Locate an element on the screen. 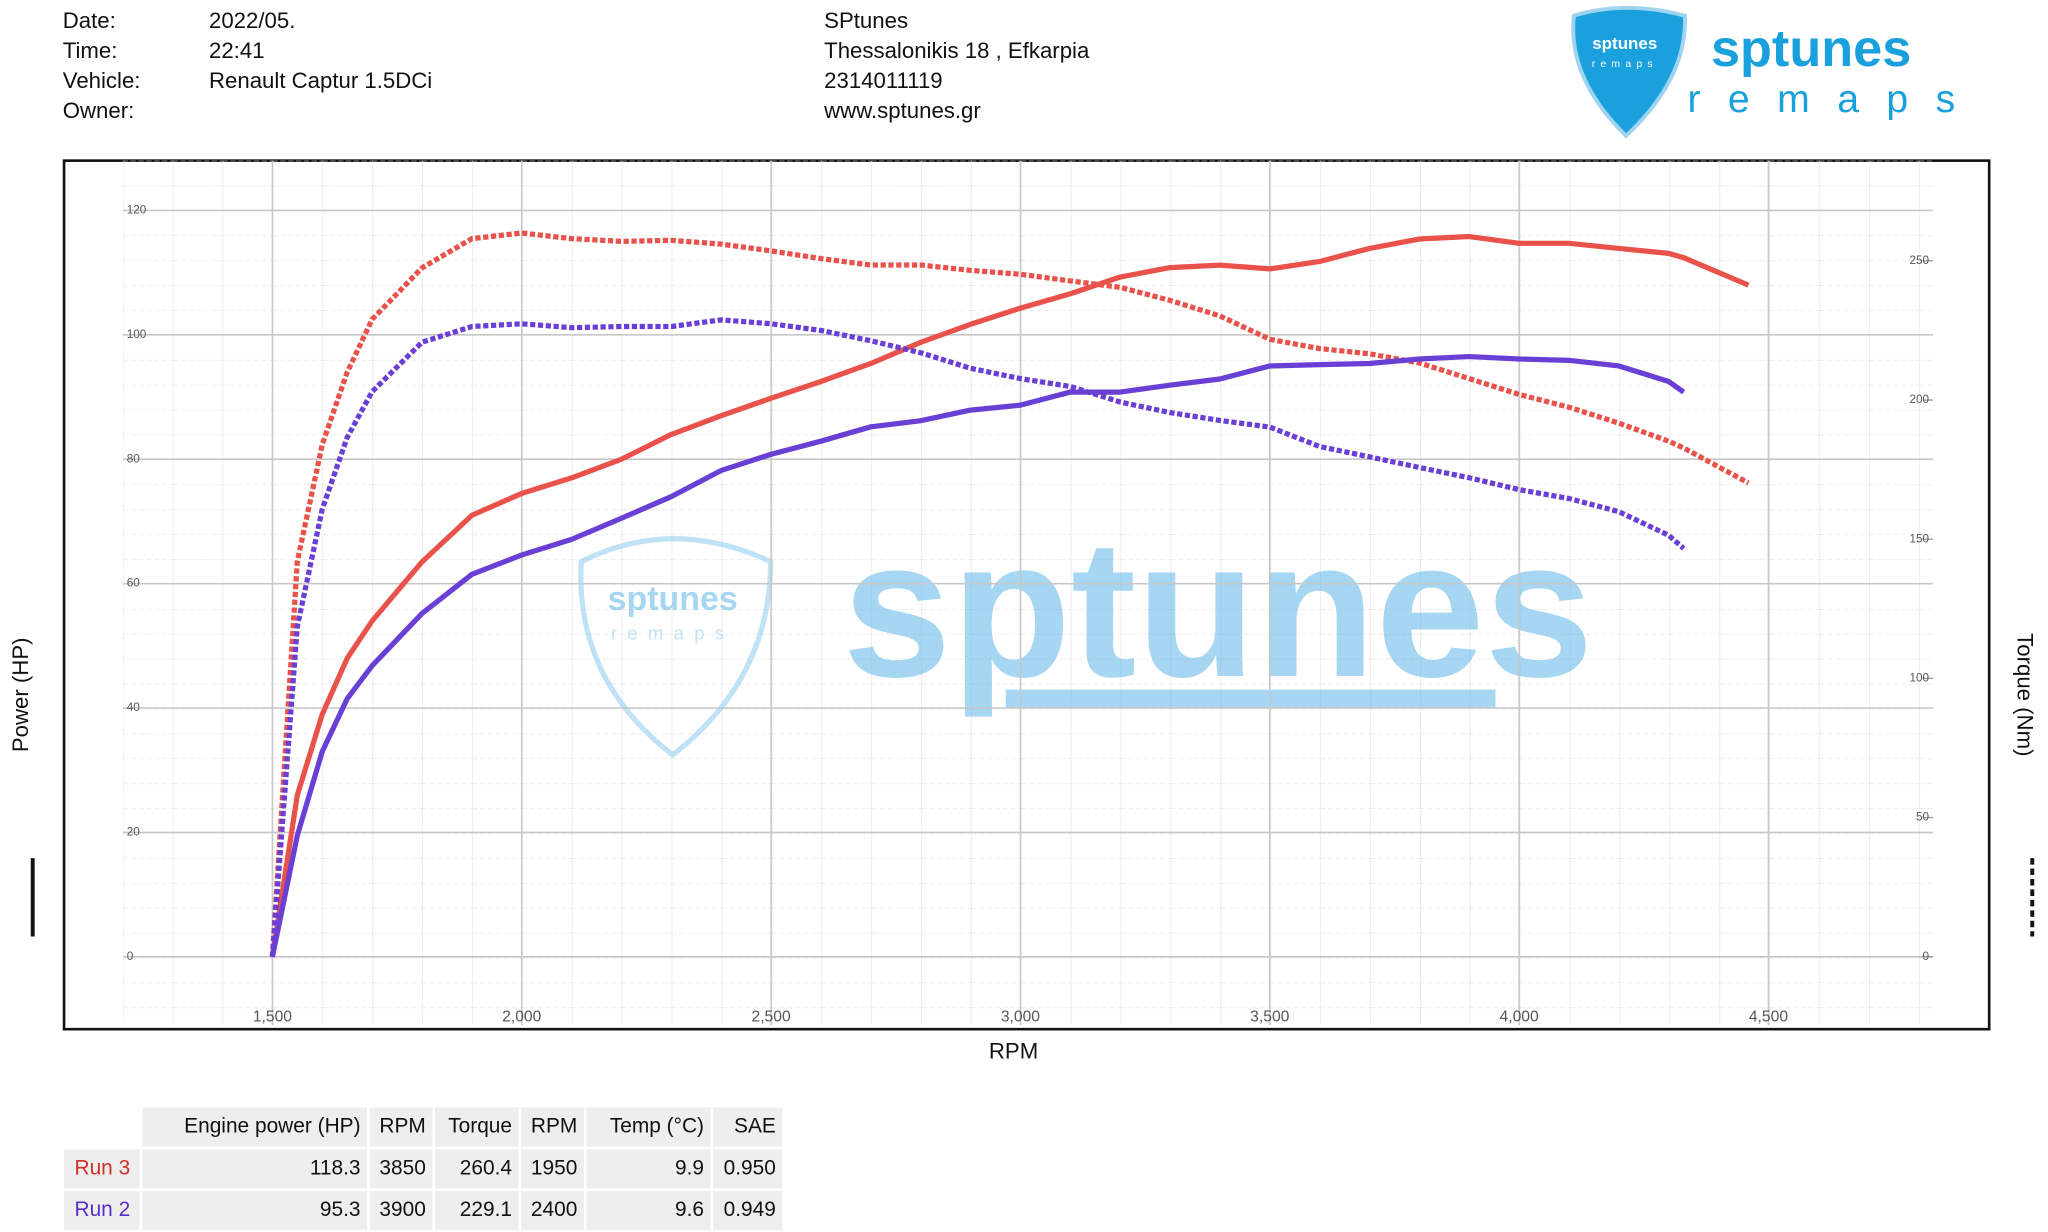 The width and height of the screenshot is (2048, 1232). y-tick-label: 40 is located at coordinates (134, 707).